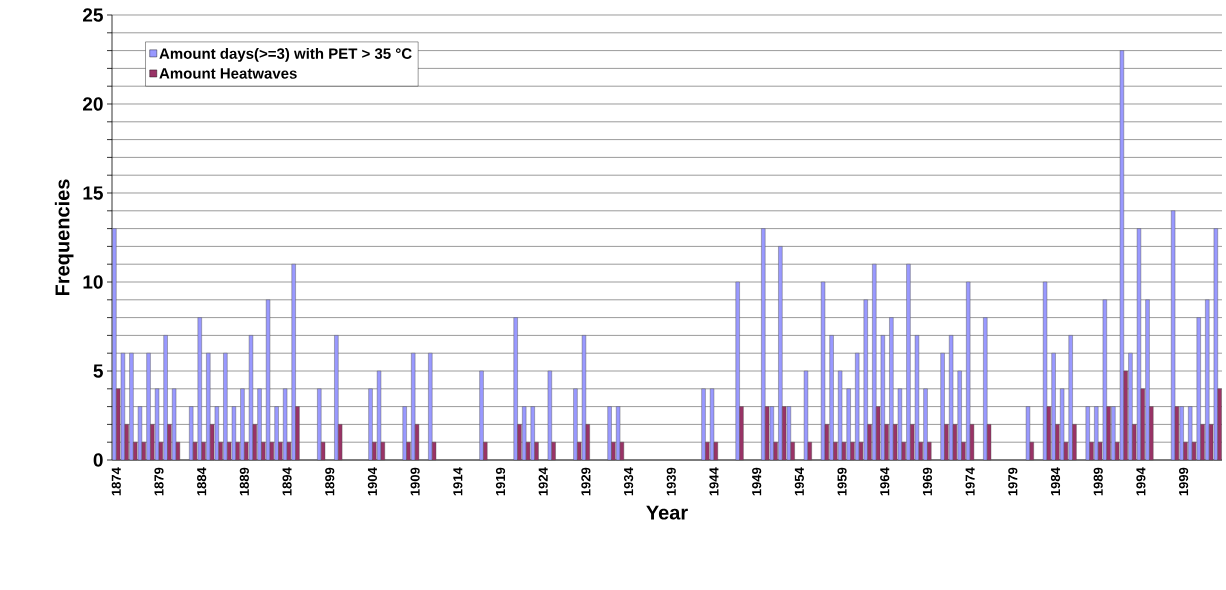  Describe the element at coordinates (93, 15) in the screenshot. I see `y-tick-label: 25` at that location.